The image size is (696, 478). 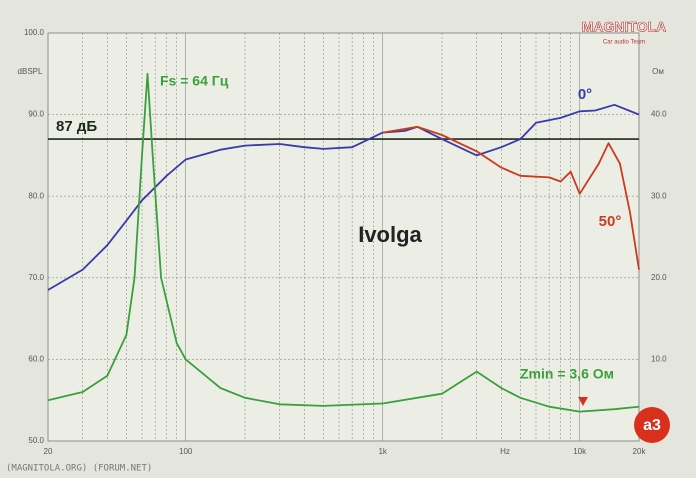 I want to click on x-tick-label: 20k, so click(x=640, y=451).